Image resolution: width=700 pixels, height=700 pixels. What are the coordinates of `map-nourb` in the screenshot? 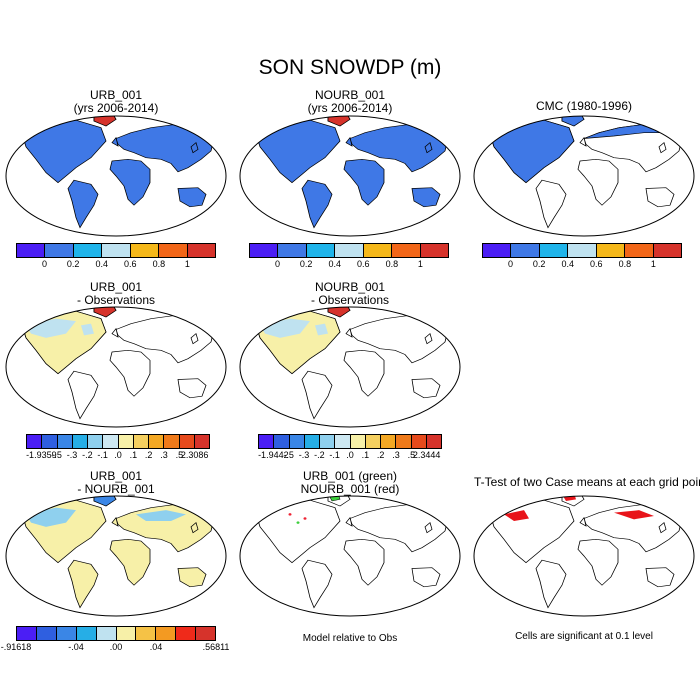 It's located at (350, 176).